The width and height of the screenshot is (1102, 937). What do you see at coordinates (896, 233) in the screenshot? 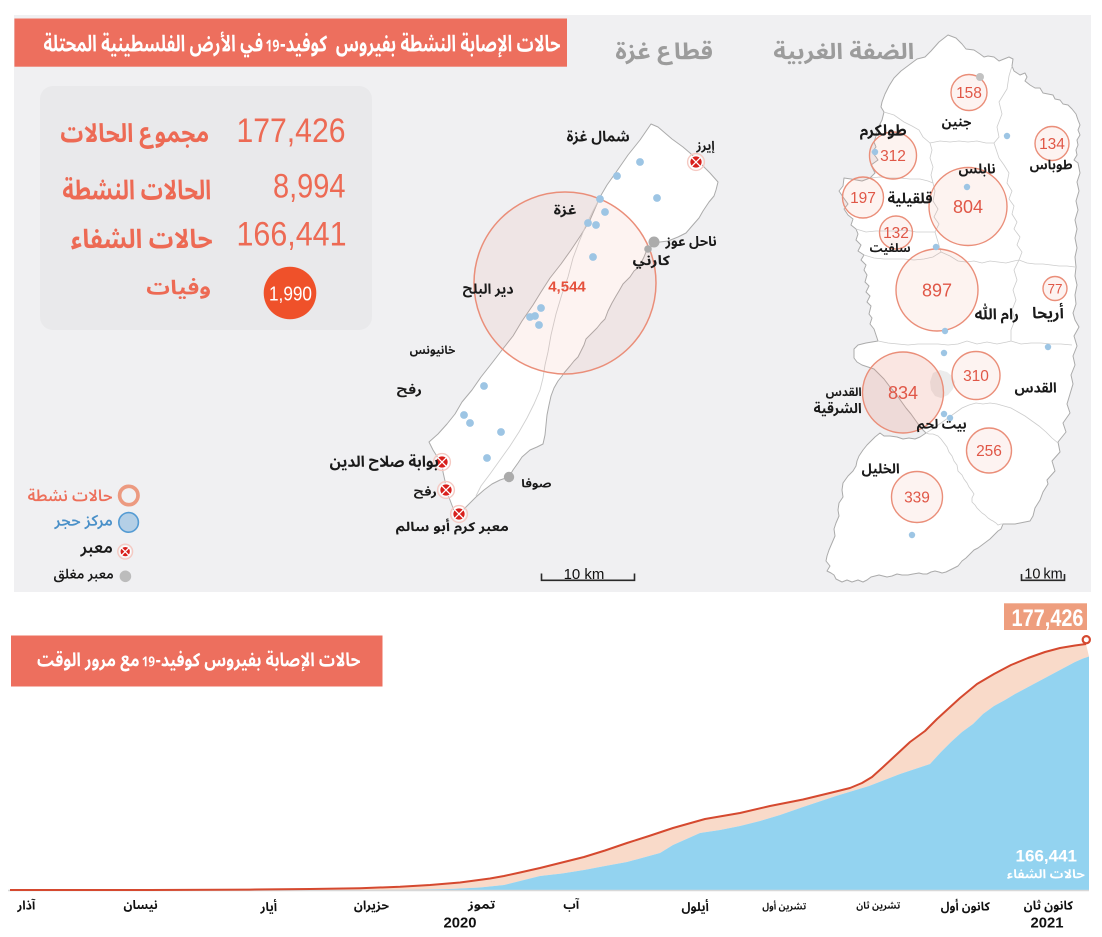
I see `svg-text: 132` at bounding box center [896, 233].